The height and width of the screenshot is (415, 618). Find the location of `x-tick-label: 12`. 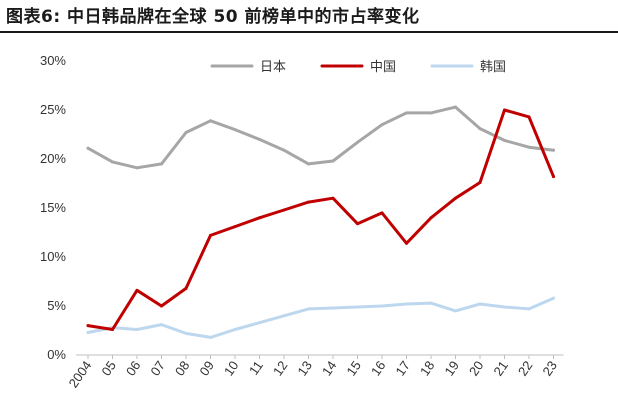

x-tick-label: 12 is located at coordinates (280, 368).